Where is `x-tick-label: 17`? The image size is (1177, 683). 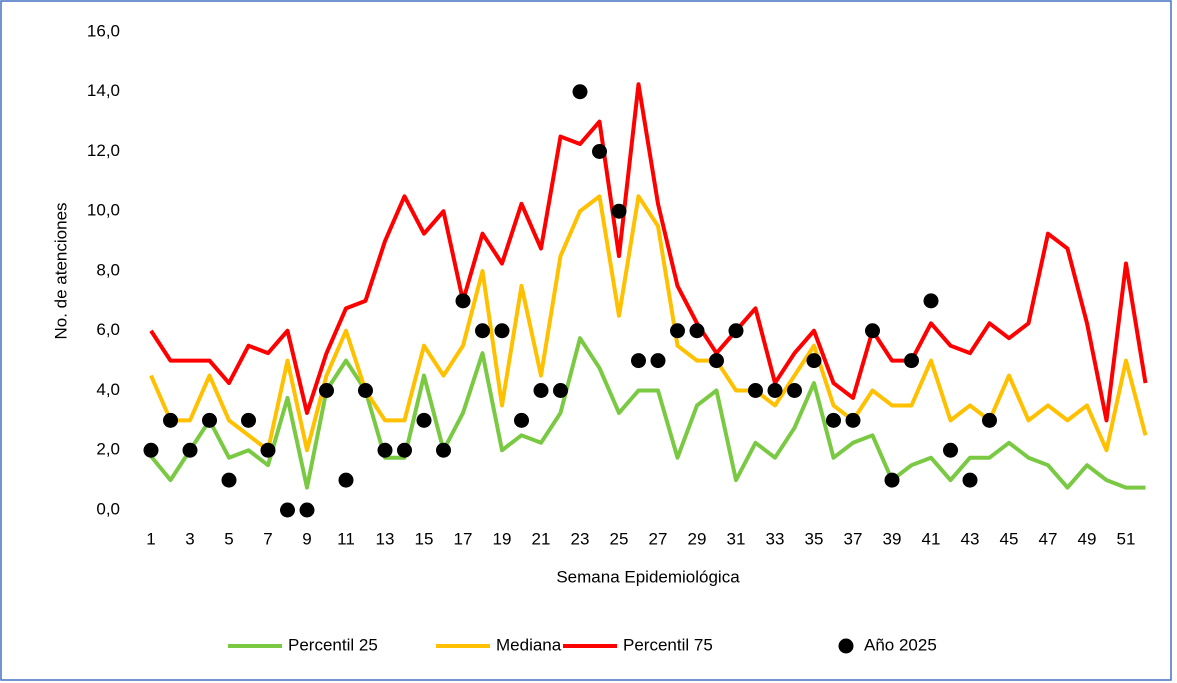 x-tick-label: 17 is located at coordinates (463, 538).